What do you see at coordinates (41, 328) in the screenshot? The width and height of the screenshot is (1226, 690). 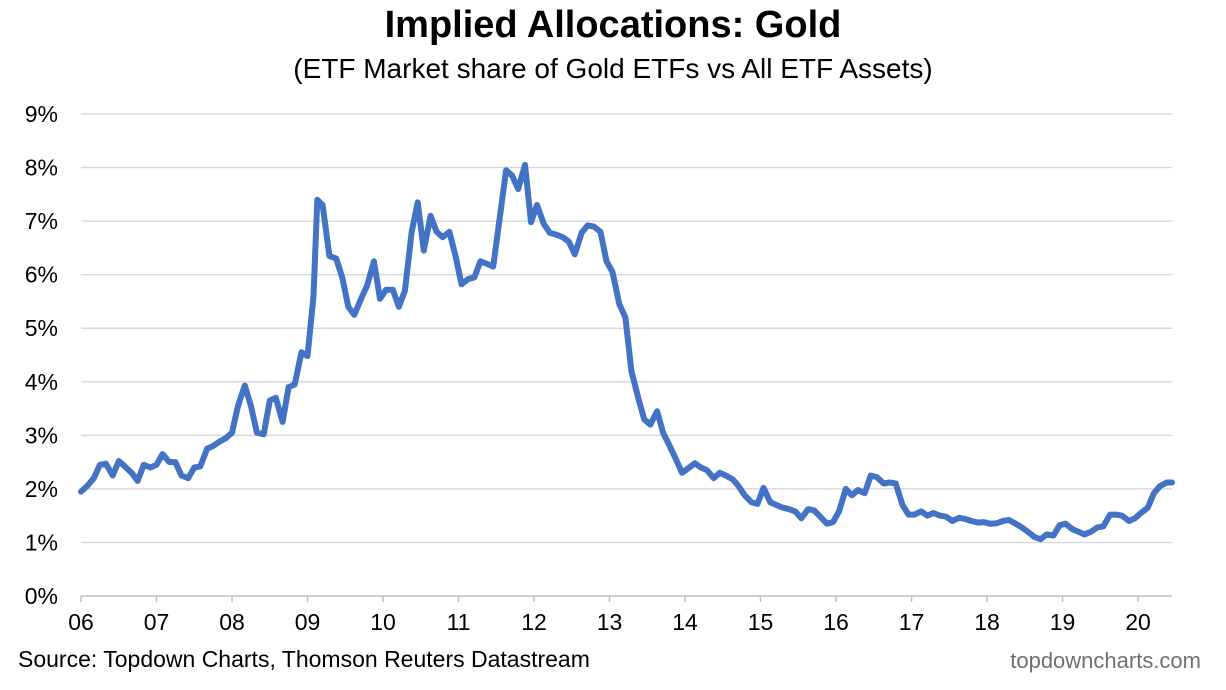 I see `y-tick-label: 5%` at bounding box center [41, 328].